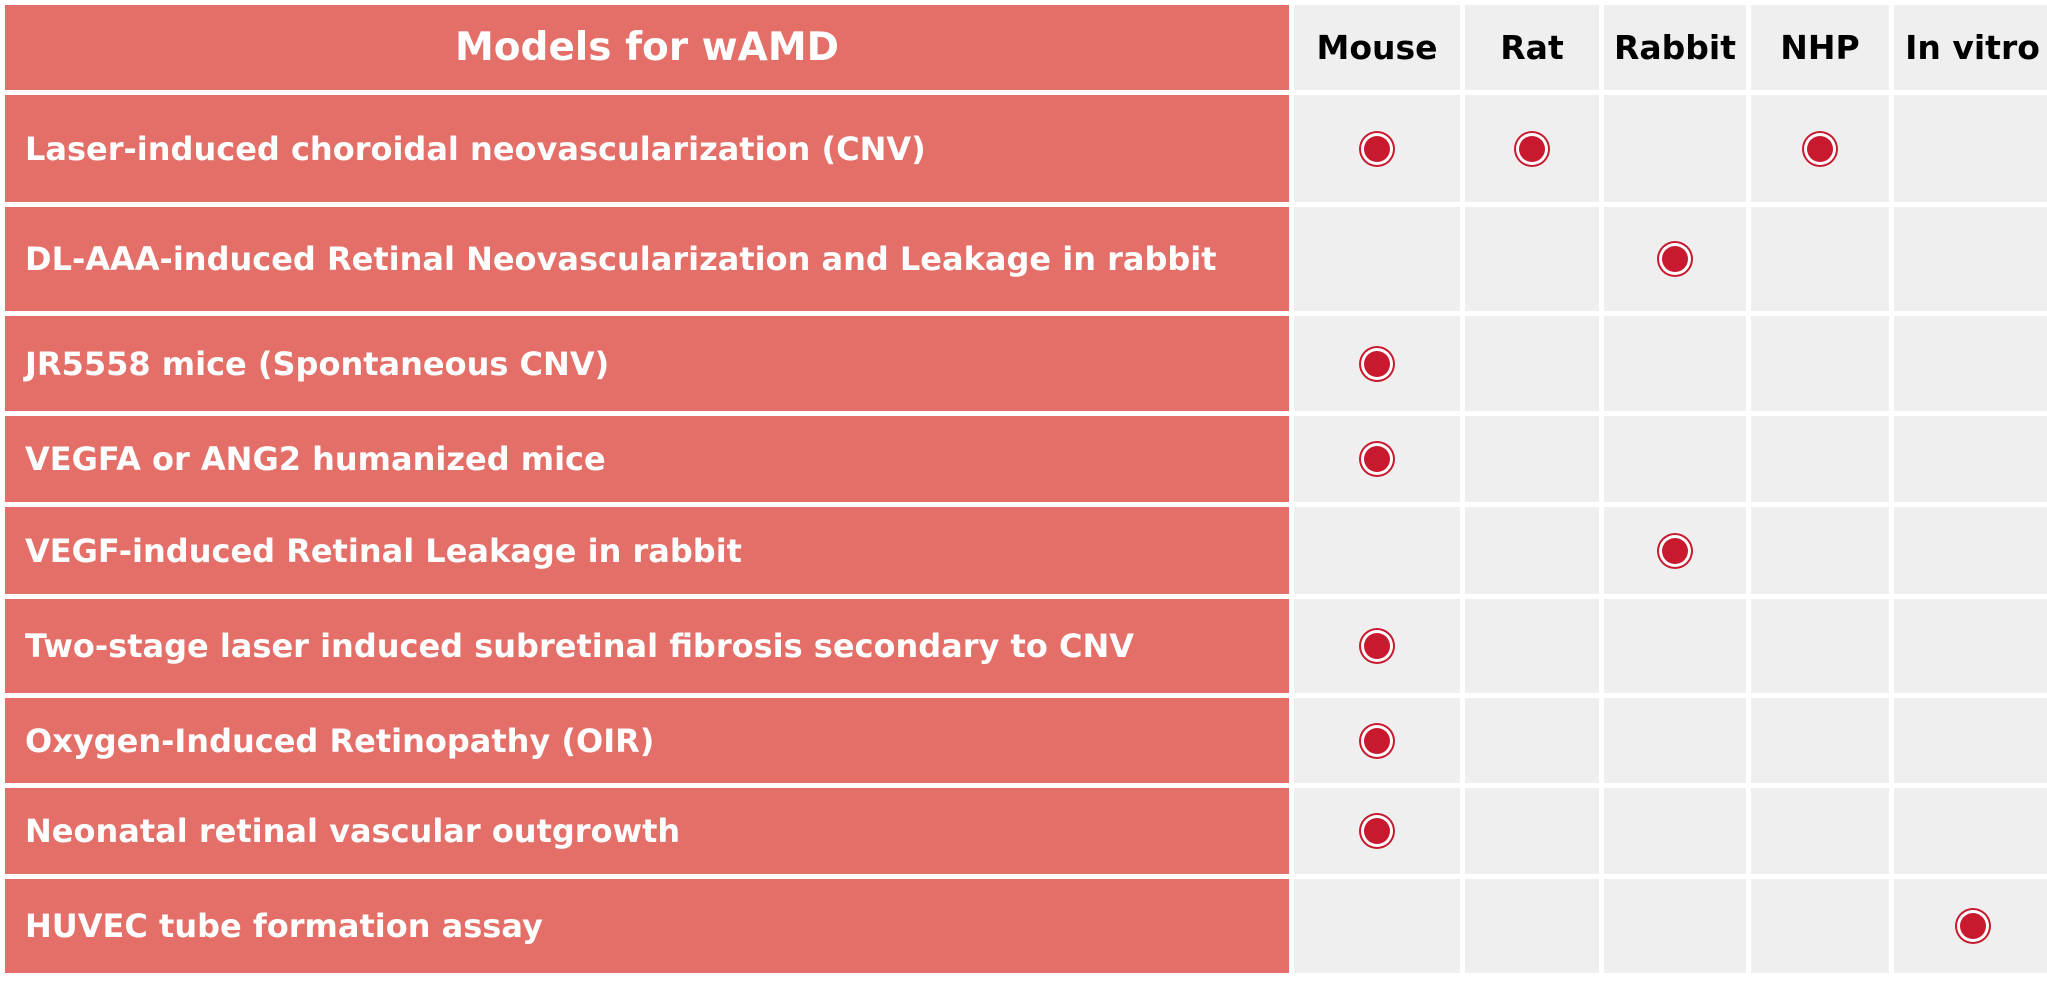 Image resolution: width=2047 pixels, height=987 pixels. Describe the element at coordinates (647, 831) in the screenshot. I see `model-name: Neonatal retinal vascular outgrowth` at that location.